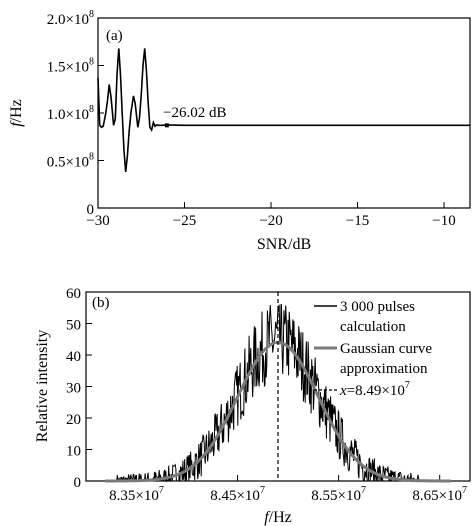 This screenshot has height=526, width=473. Describe the element at coordinates (73, 420) in the screenshot. I see `panel-b-y-tick-label: 20` at that location.